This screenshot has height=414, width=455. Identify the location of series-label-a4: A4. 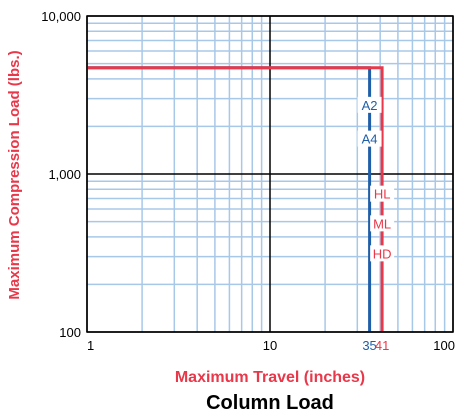
(370, 139).